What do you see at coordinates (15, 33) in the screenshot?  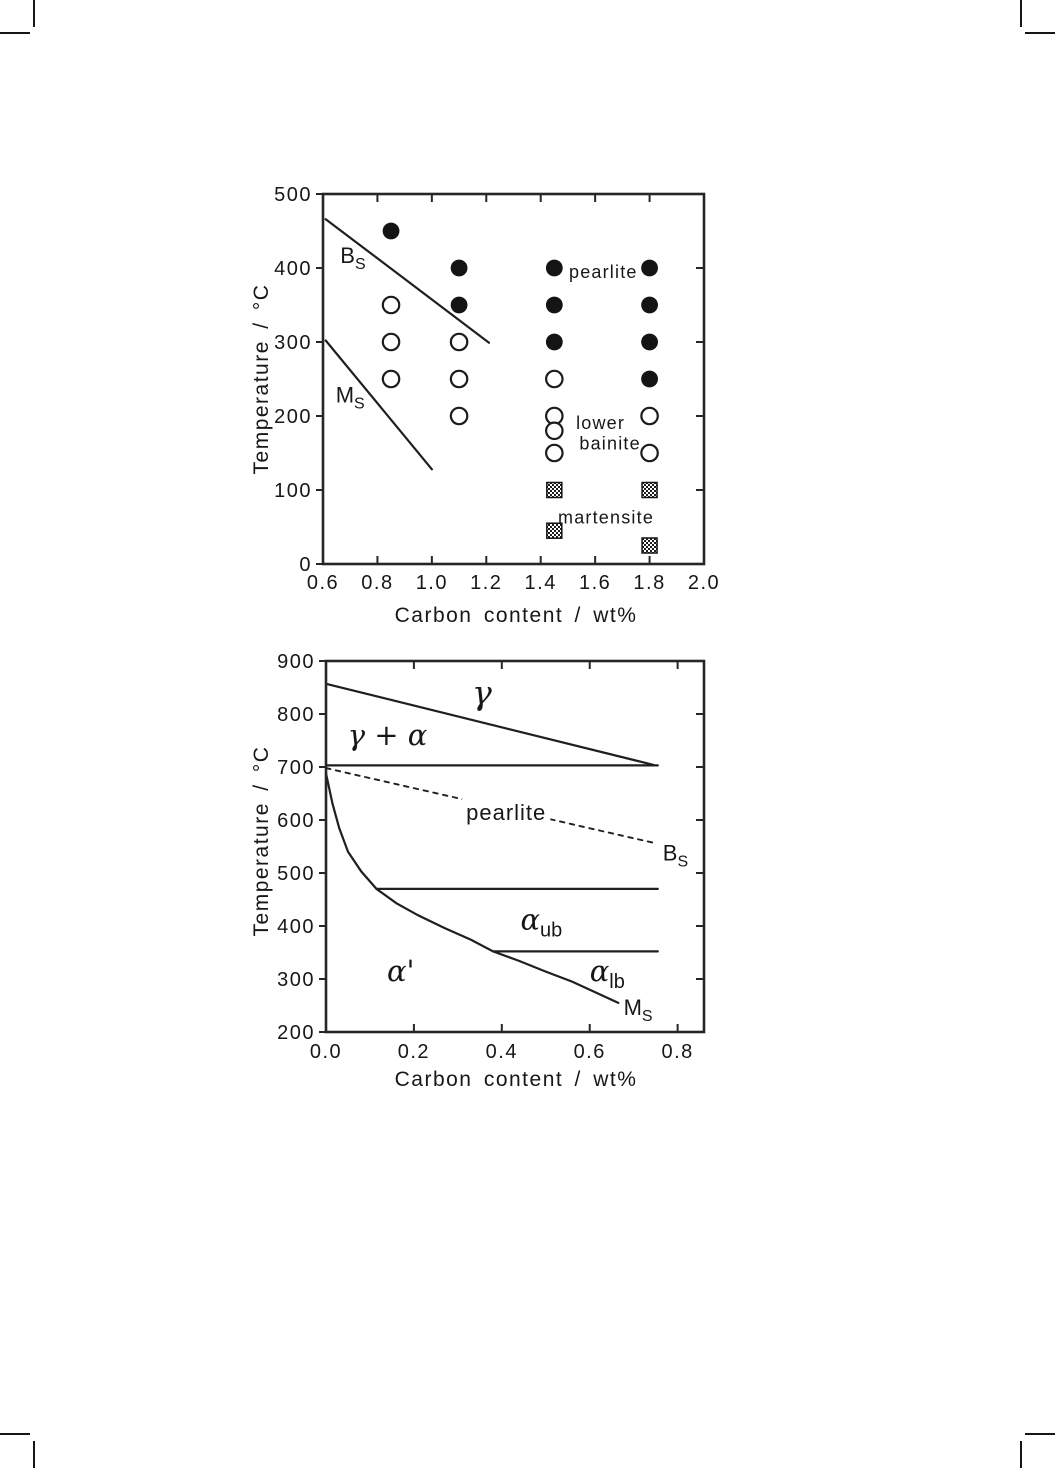 I see `crop-mark-top-left-horizontal` at bounding box center [15, 33].